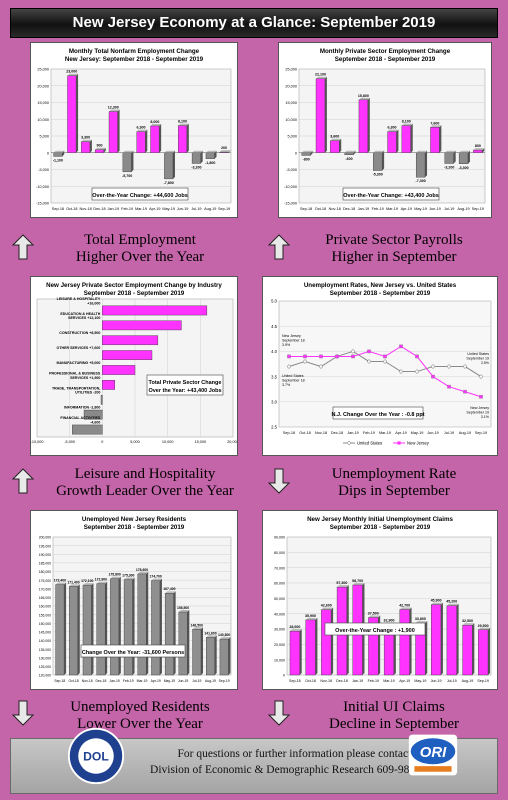 This screenshot has width=508, height=800. What do you see at coordinates (274, 402) in the screenshot?
I see `y-tick-label: 3.0` at bounding box center [274, 402].